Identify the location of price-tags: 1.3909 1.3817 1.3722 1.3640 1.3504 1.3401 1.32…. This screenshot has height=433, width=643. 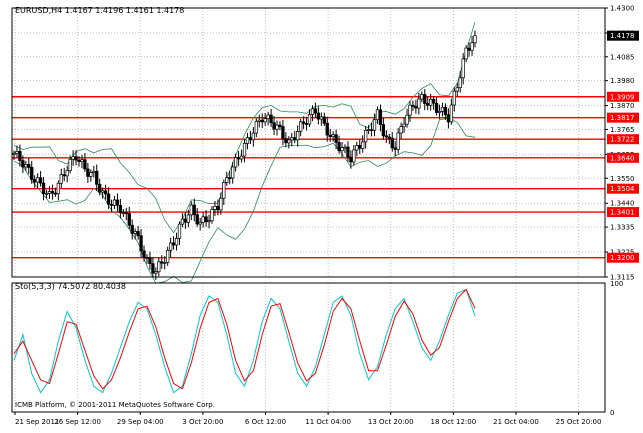
(623, 146).